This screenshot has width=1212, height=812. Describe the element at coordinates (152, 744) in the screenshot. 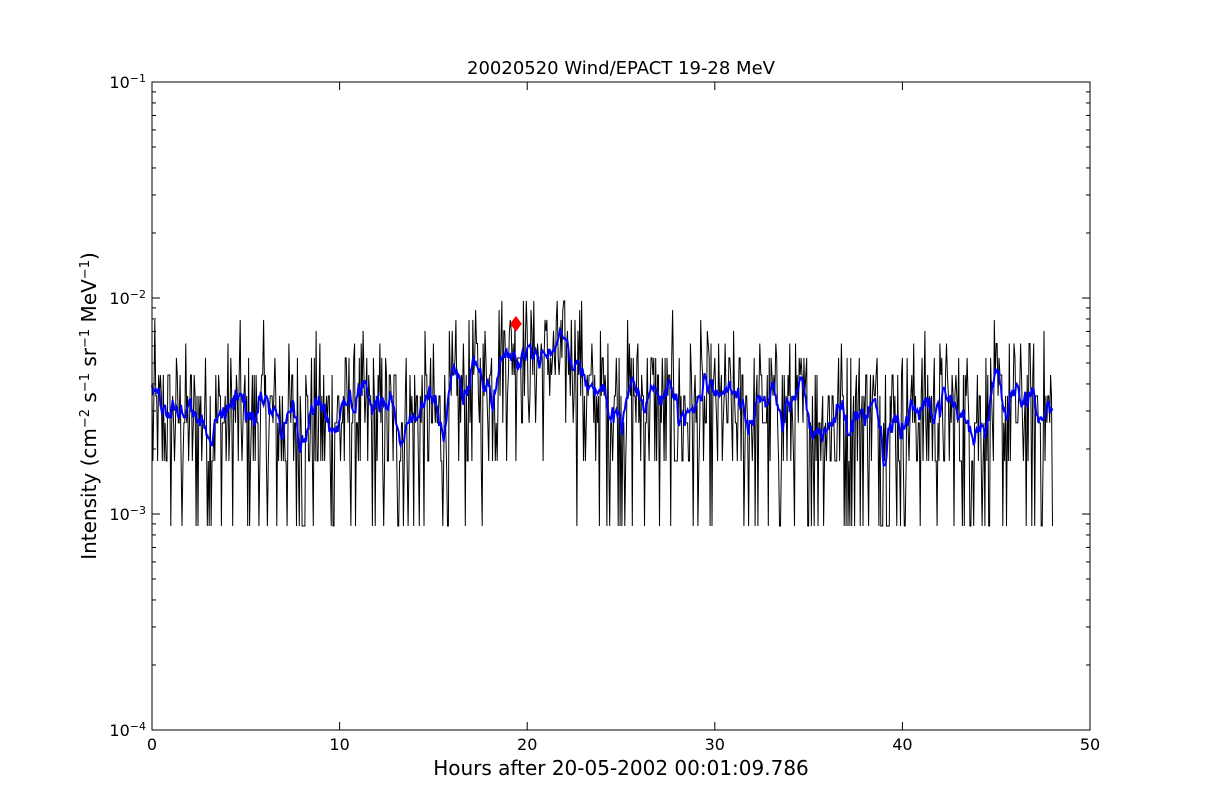

I see `x-tick-label: 0` at that location.